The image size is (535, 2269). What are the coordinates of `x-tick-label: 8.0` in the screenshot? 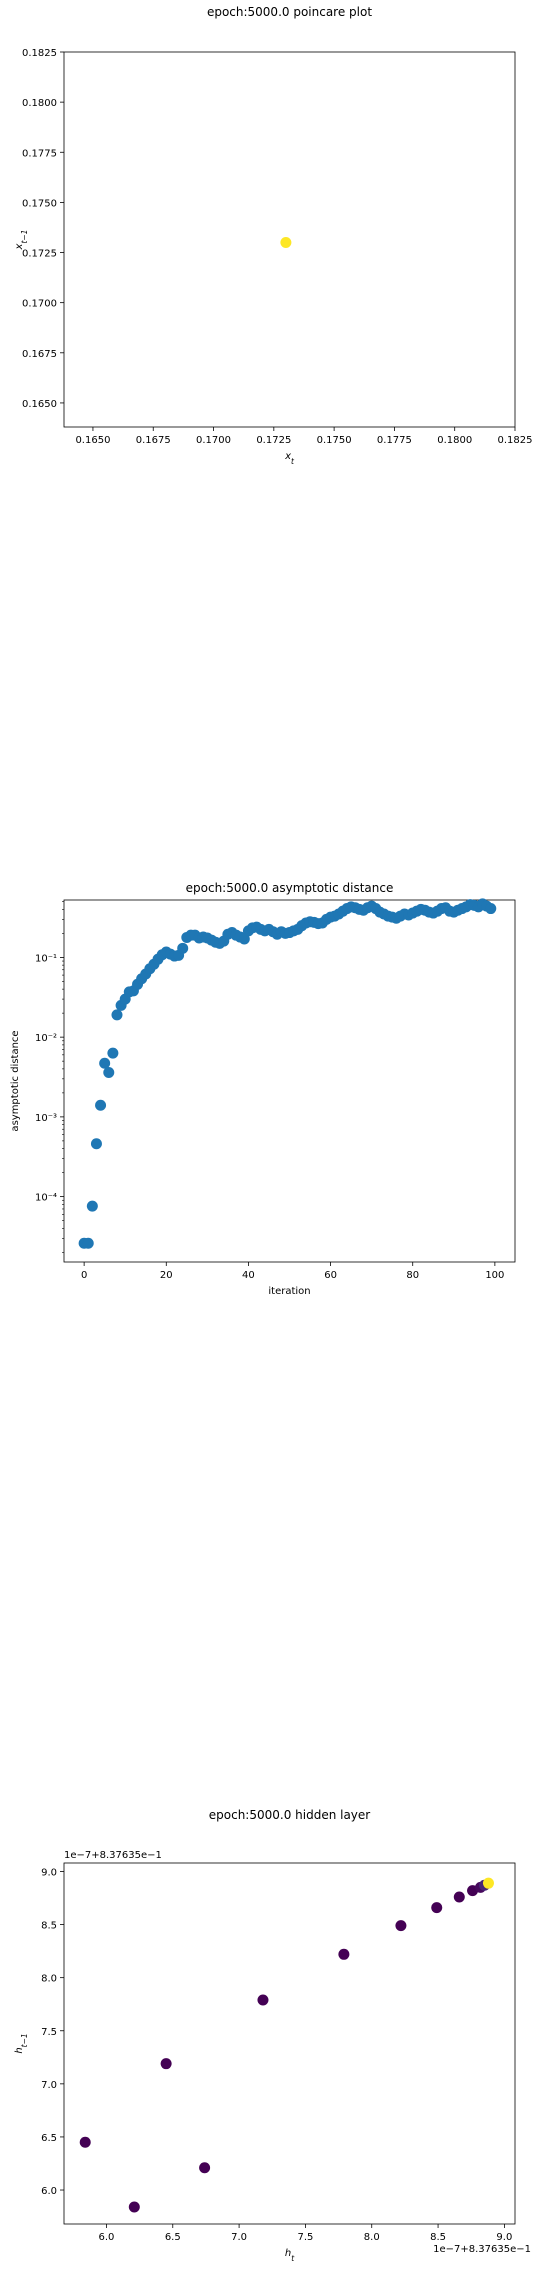 It's located at (372, 2237).